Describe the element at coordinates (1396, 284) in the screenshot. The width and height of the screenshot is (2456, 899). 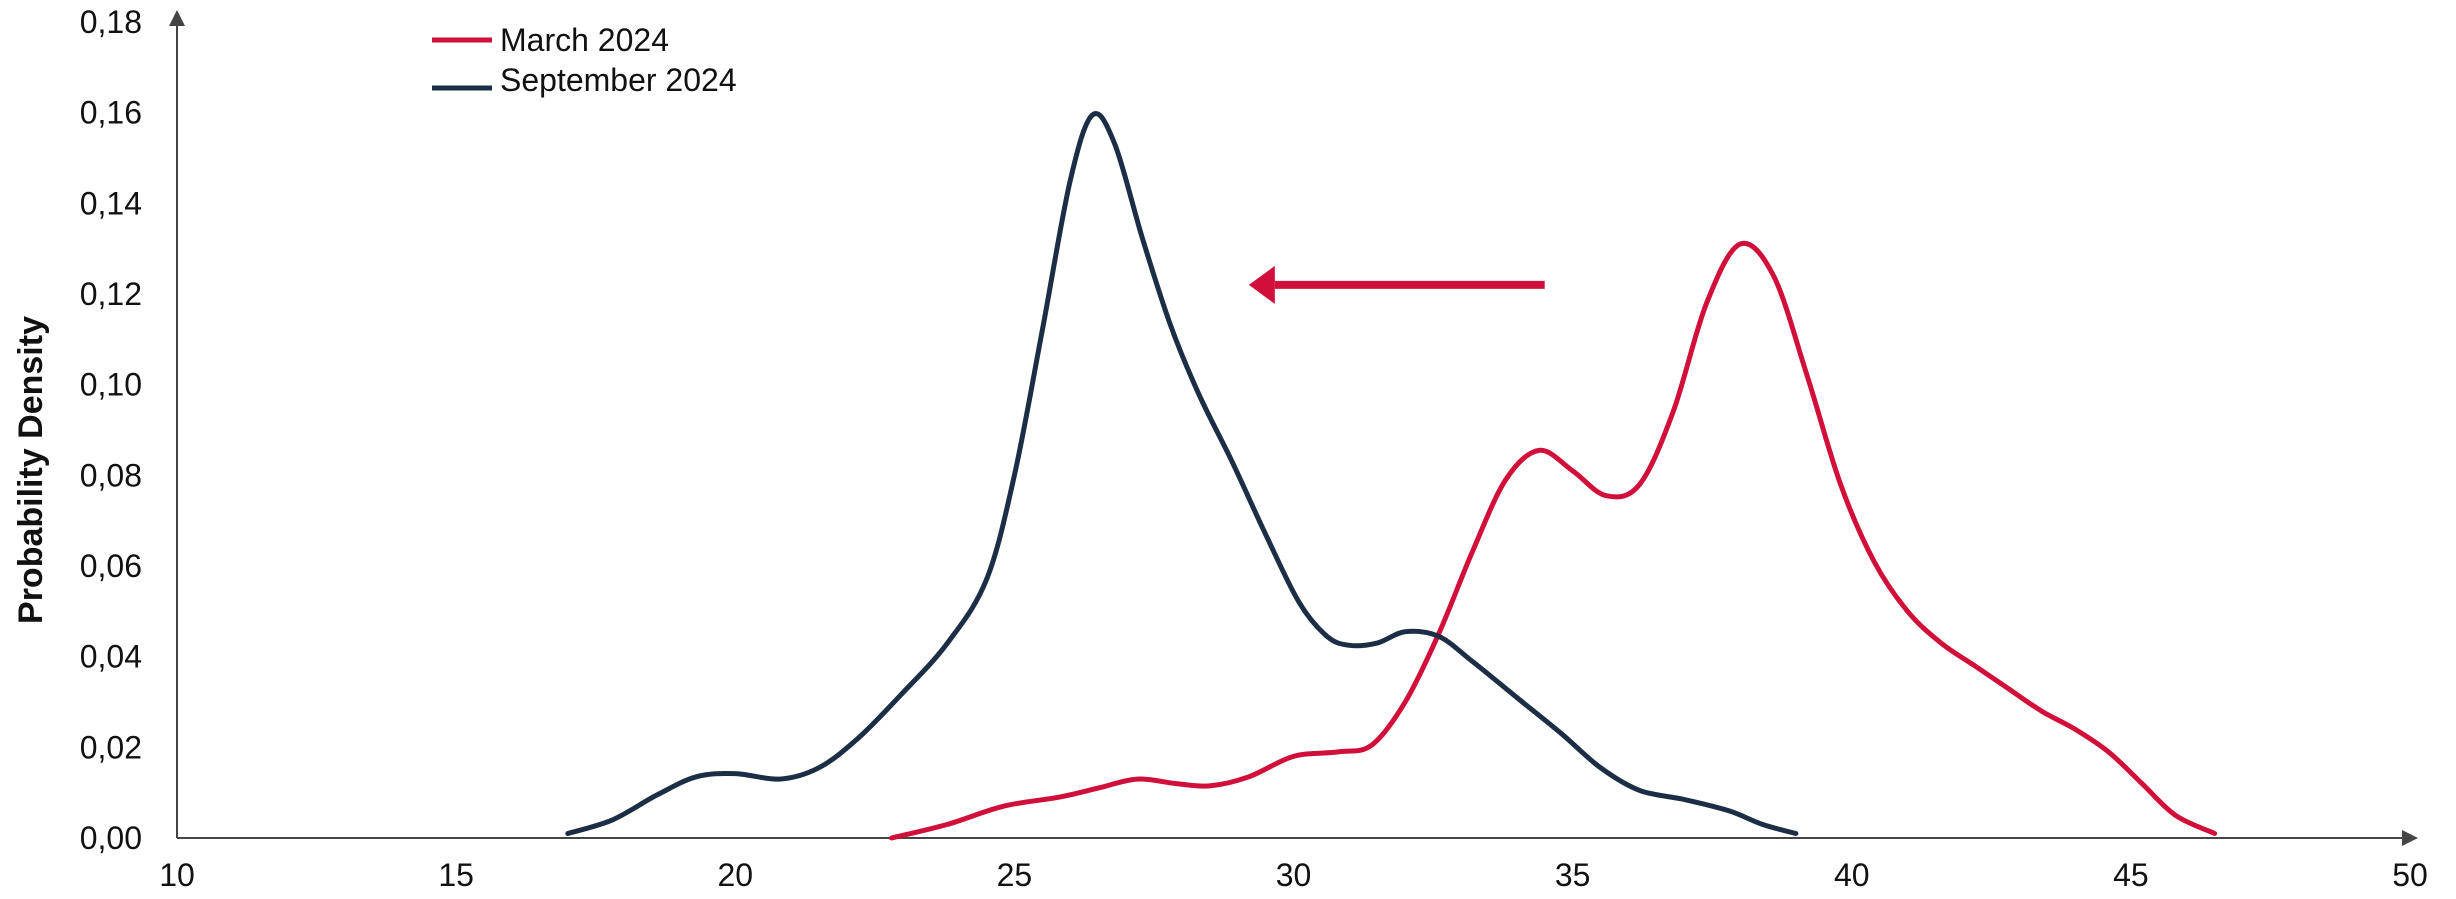
I see `annotations` at that location.